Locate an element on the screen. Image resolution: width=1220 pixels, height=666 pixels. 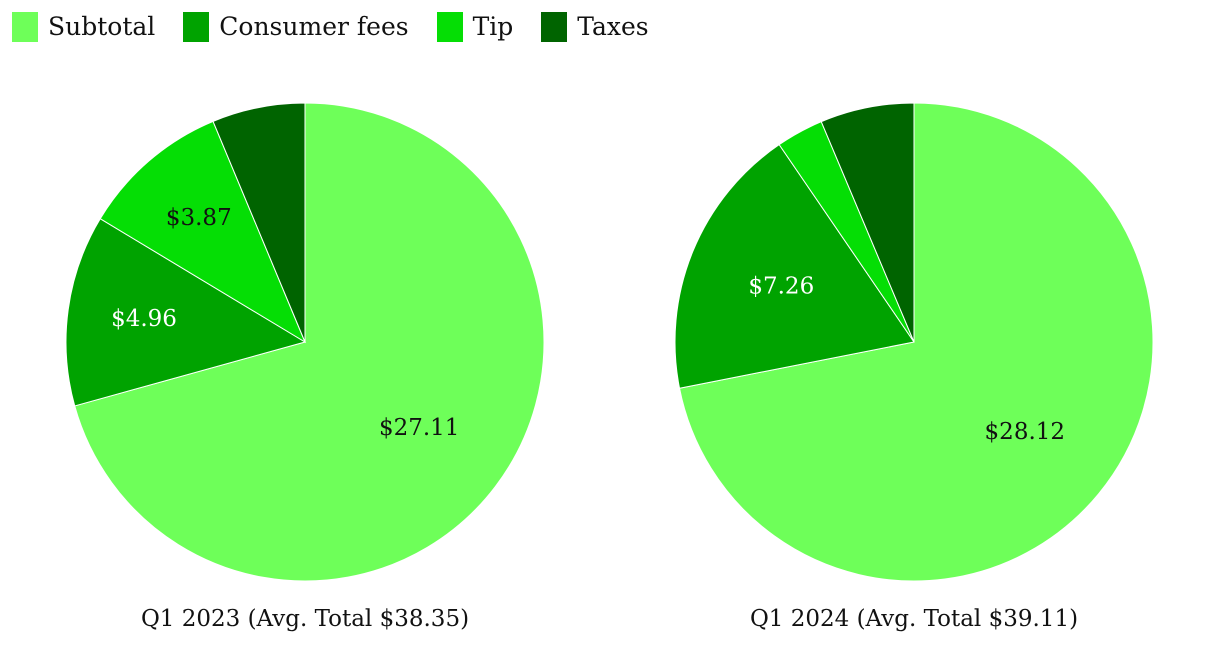
chart-legend: Subtotal Consumer fees Tip Taxes is located at coordinates (330, 27).